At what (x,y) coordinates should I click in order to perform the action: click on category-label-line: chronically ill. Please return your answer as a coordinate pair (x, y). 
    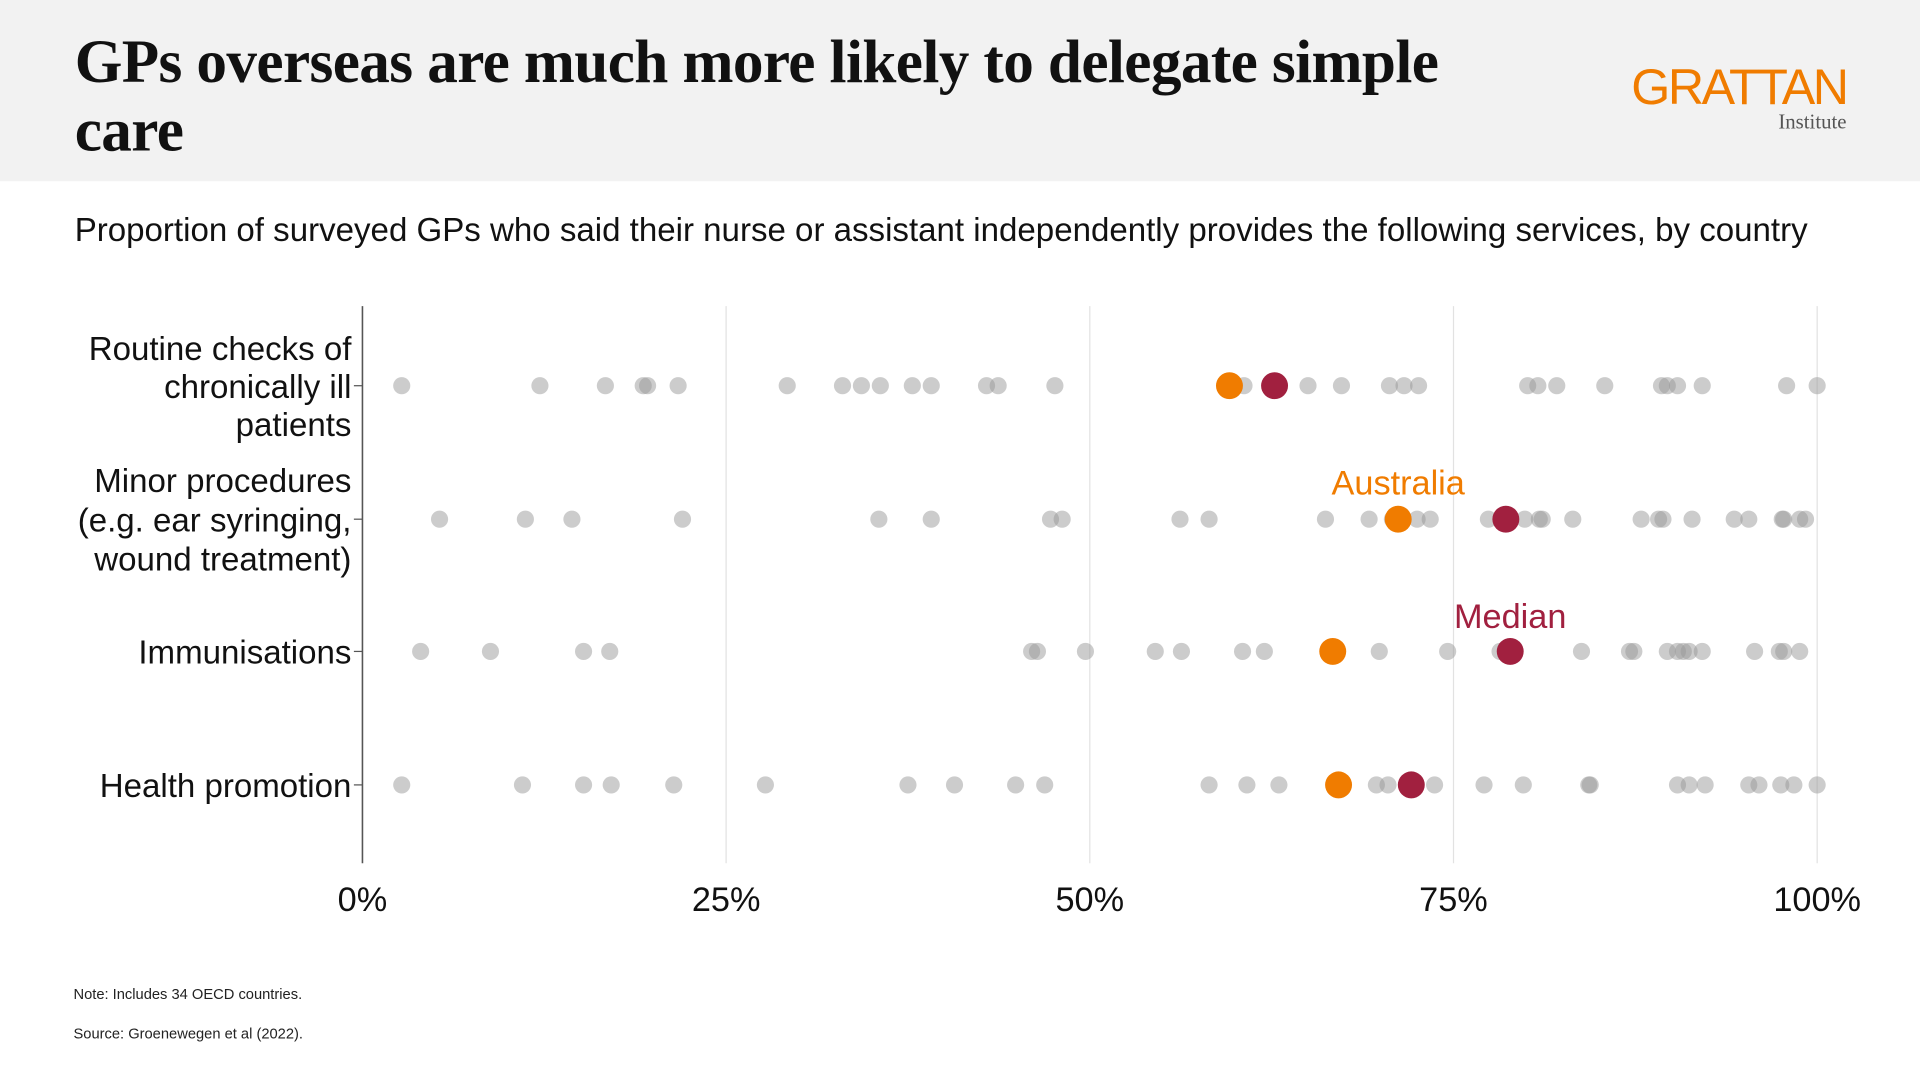
    Looking at the image, I should click on (257, 387).